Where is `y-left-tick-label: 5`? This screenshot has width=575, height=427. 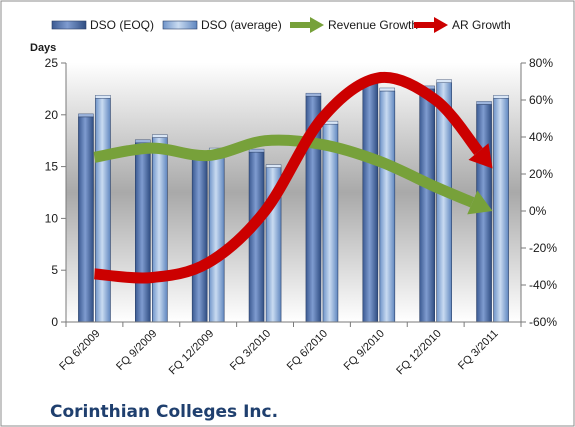
y-left-tick-label: 5 is located at coordinates (54, 270).